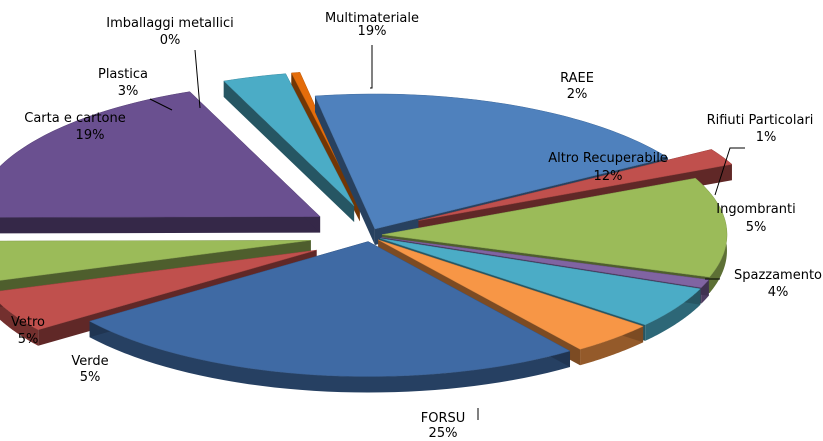 This screenshot has height=441, width=823. I want to click on slice-label: Multimateriale, so click(372, 18).